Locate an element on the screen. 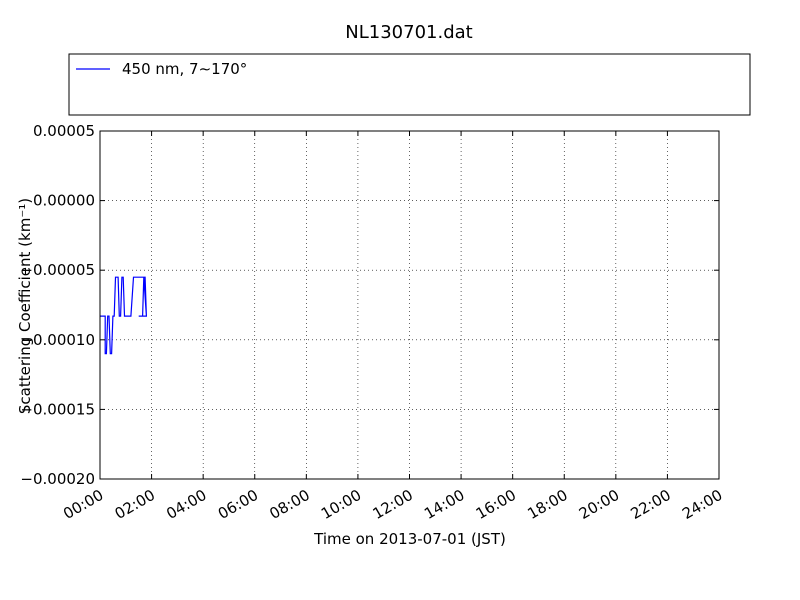 The image size is (800, 600). x-axis-label: Time on 2013-07-01 (JST) is located at coordinates (409, 539).